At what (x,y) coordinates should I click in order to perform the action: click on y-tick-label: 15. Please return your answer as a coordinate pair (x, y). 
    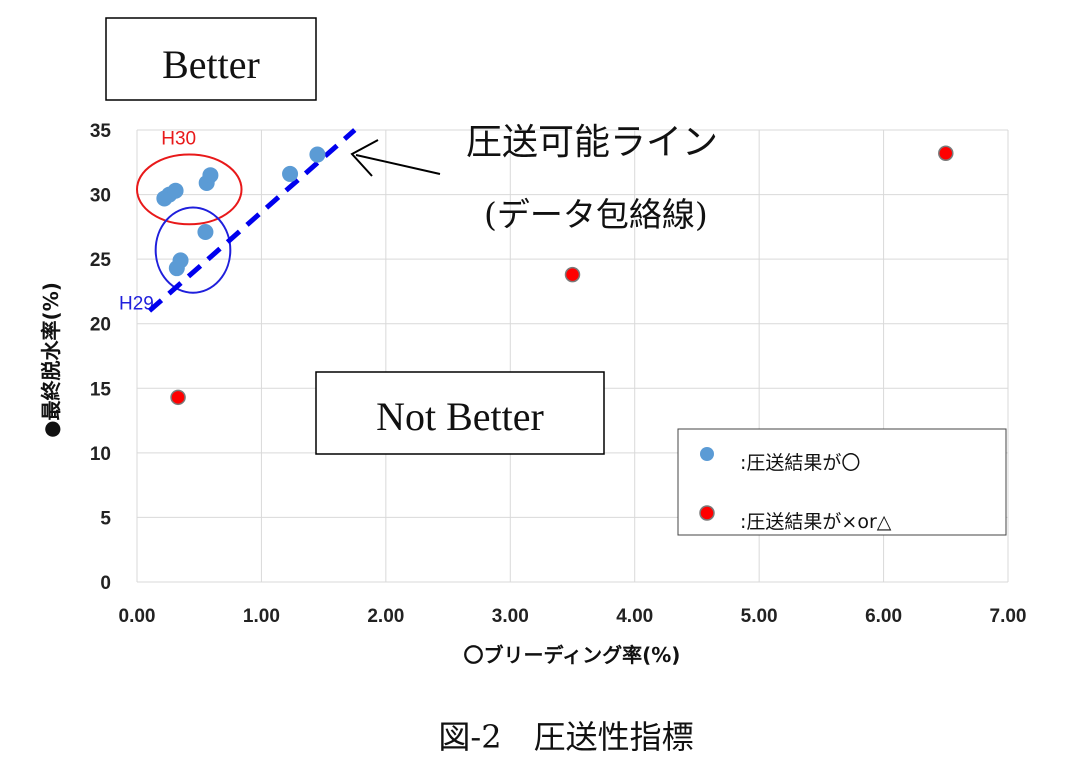
    Looking at the image, I should click on (101, 389).